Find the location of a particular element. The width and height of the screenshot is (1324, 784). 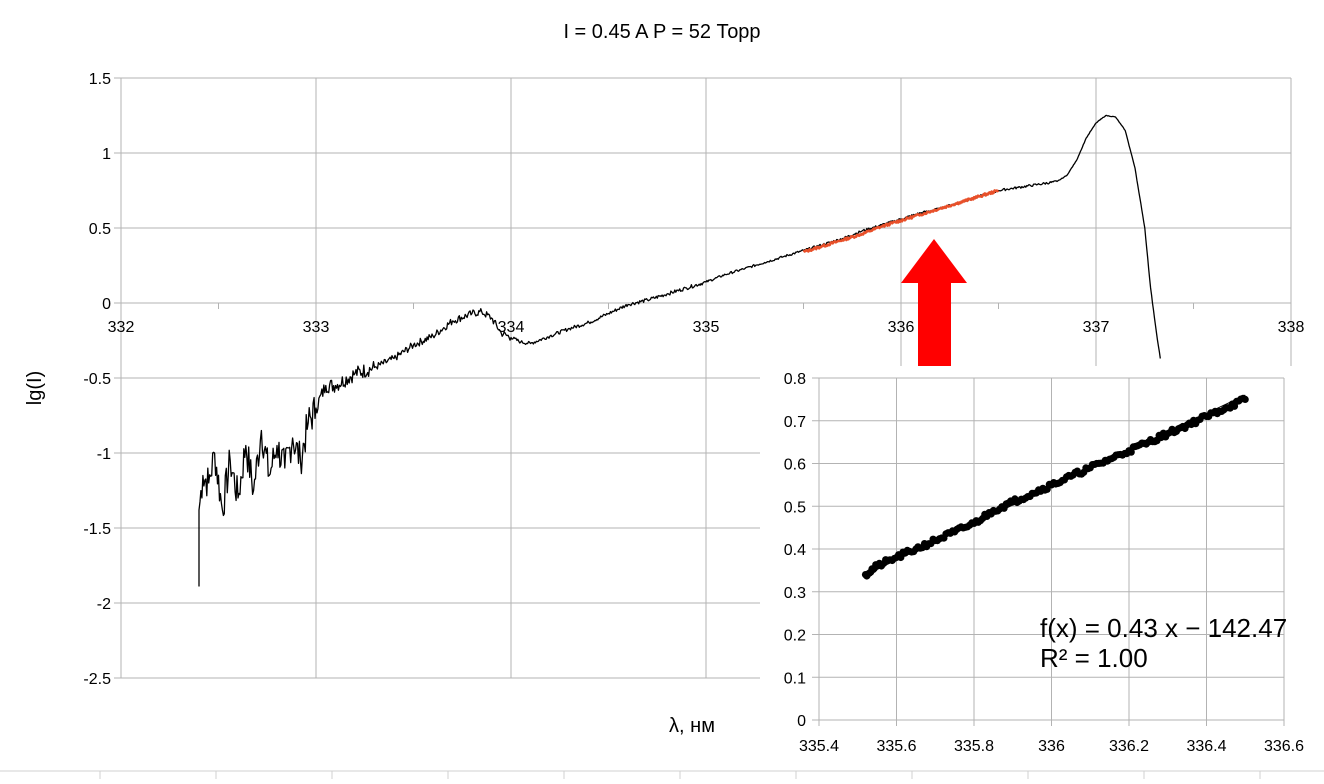

main-y-tick-label: -1 is located at coordinates (104, 454).